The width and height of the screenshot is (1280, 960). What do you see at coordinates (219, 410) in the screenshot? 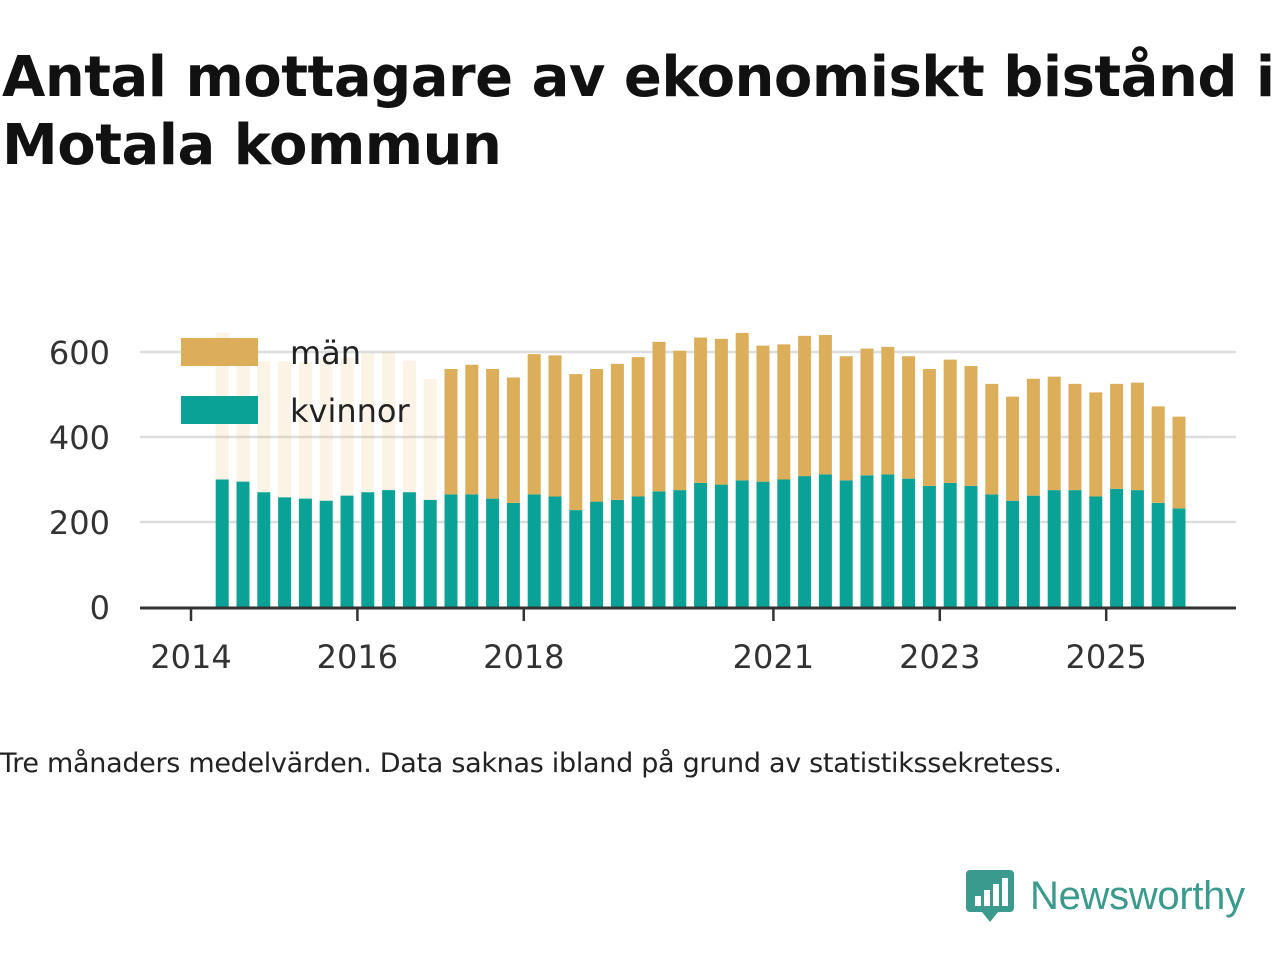
I see `legend-swatch-women` at bounding box center [219, 410].